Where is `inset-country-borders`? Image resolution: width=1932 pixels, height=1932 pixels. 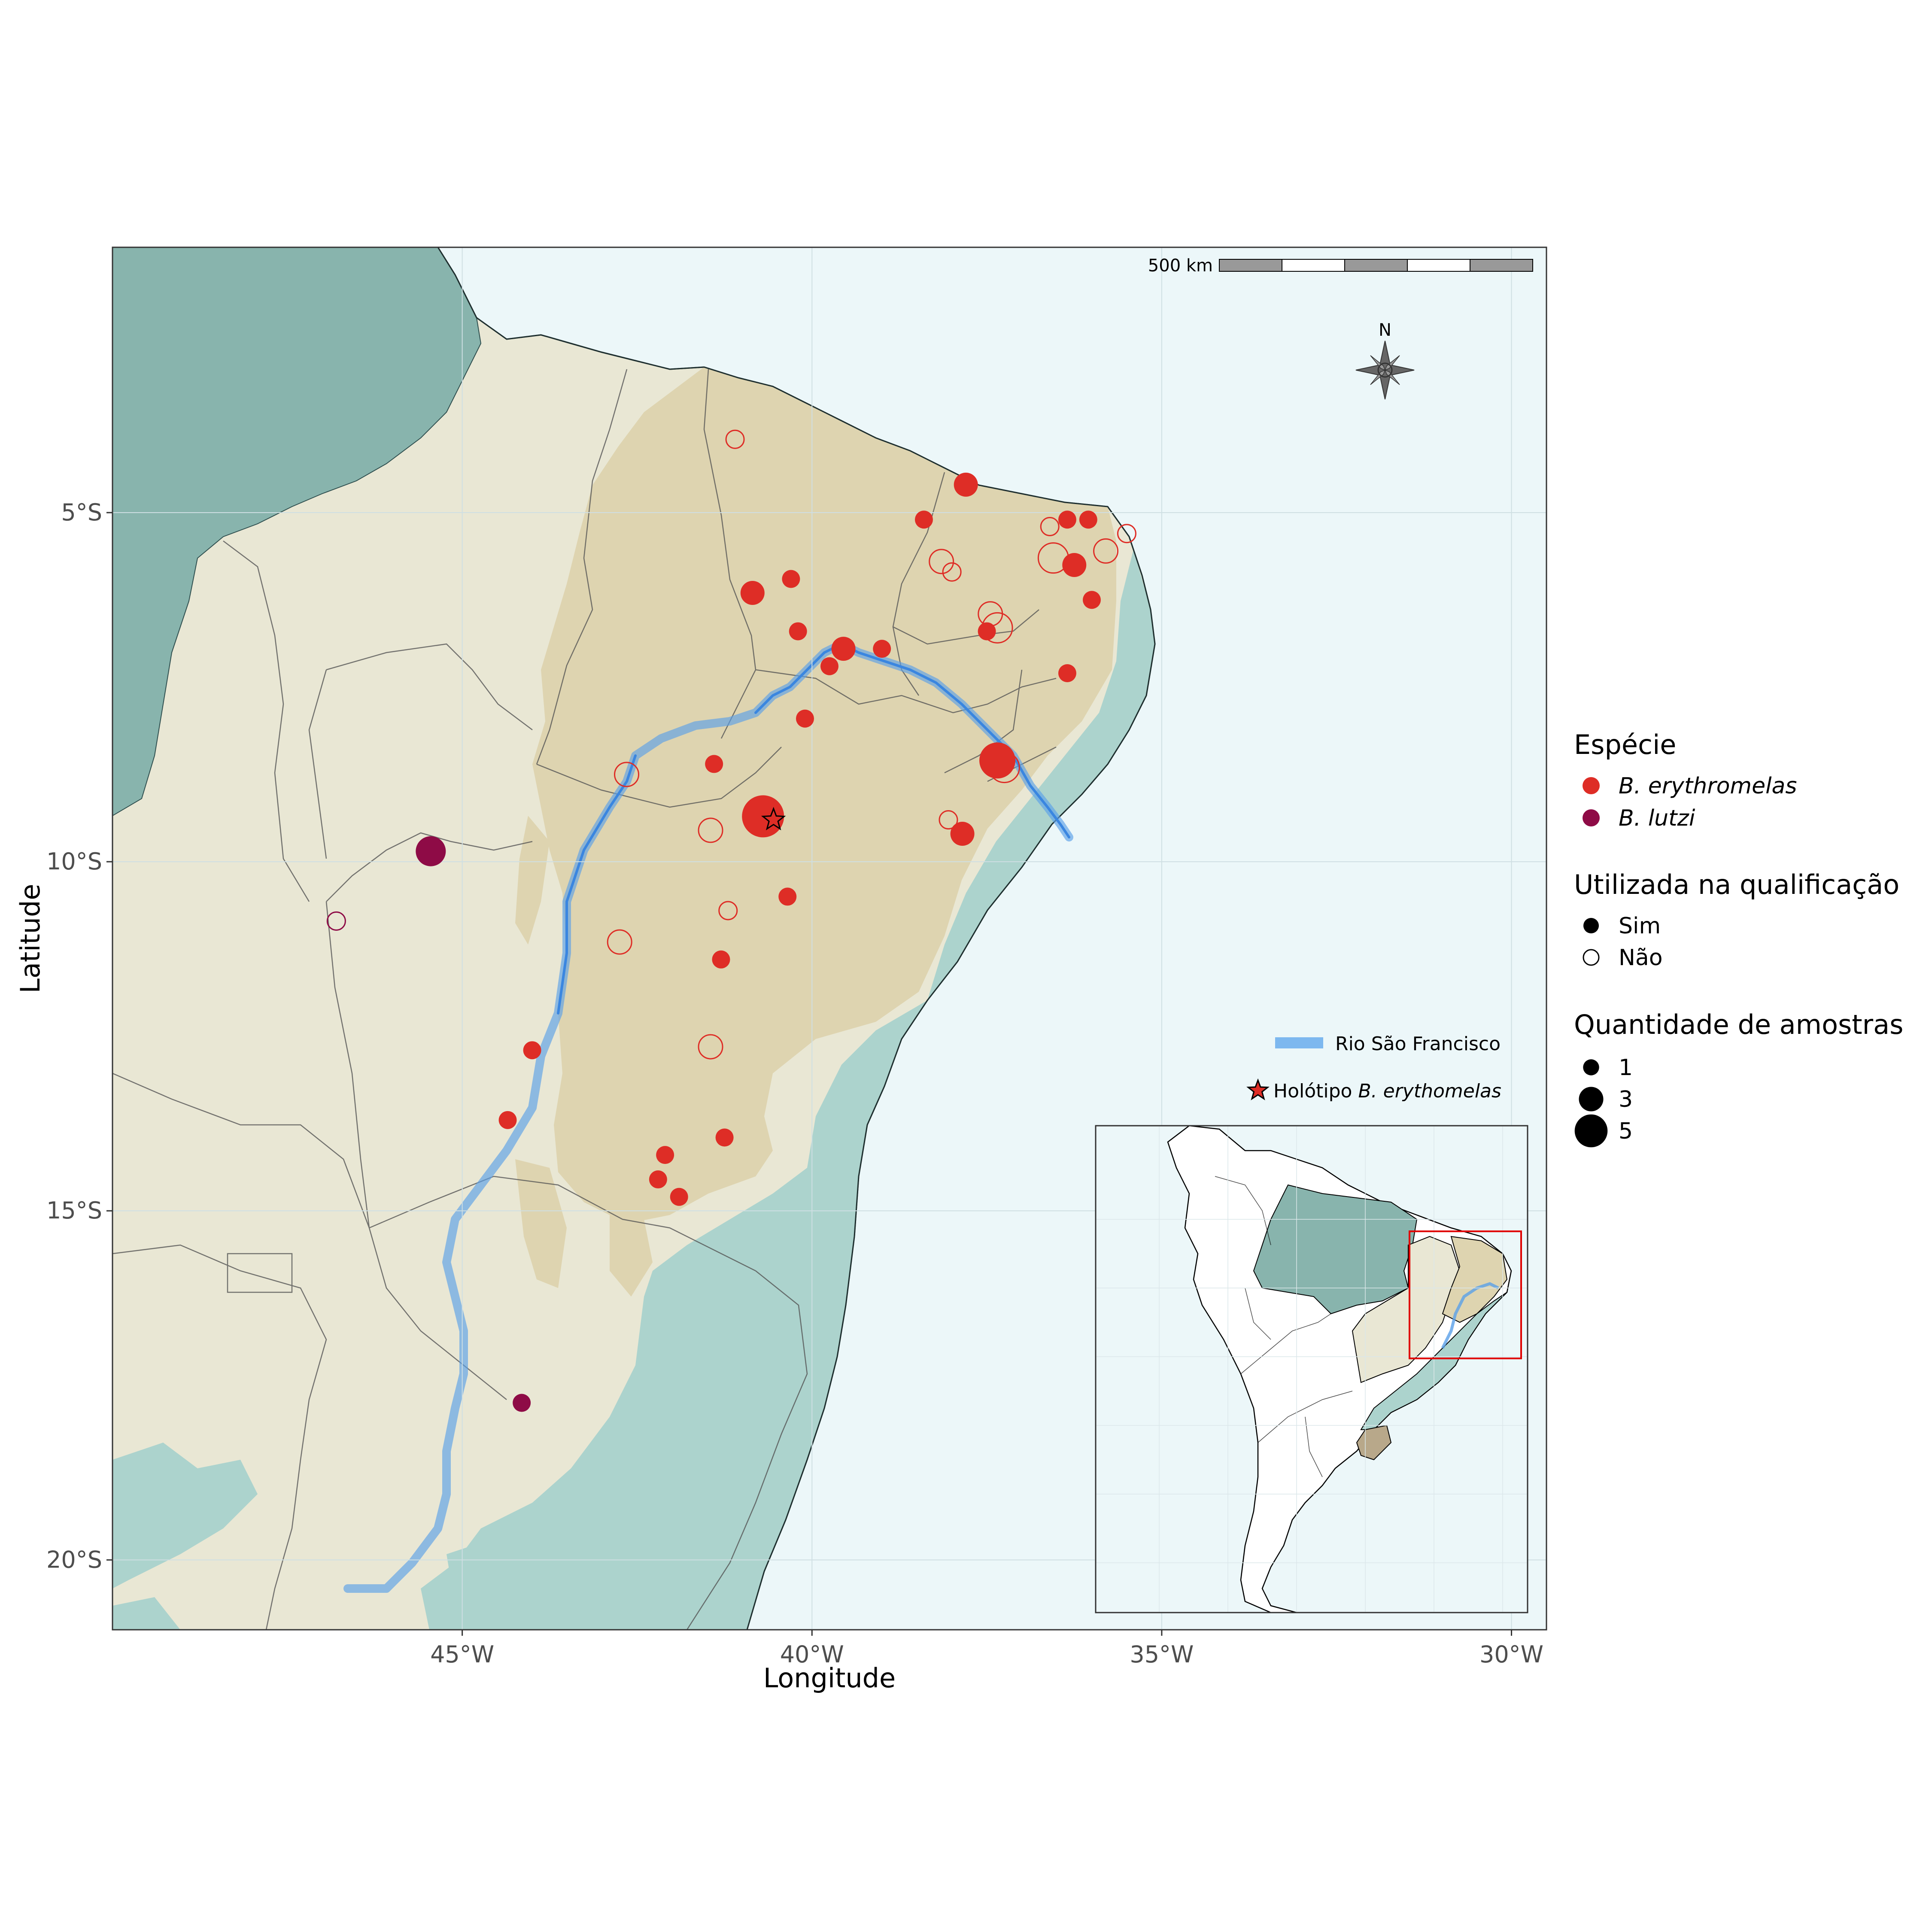
inset-country-borders is located at coordinates (1284, 1327).